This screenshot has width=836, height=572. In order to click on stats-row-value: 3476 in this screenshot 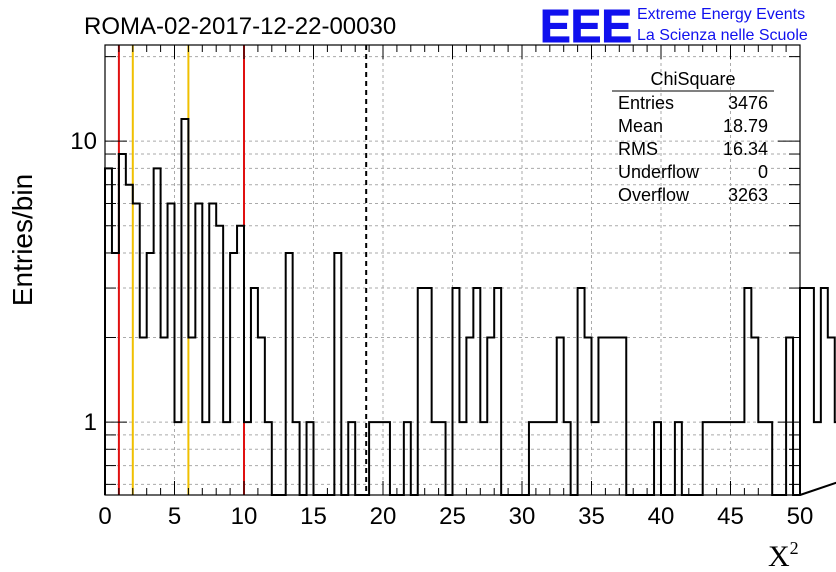, I will do `click(748, 103)`.